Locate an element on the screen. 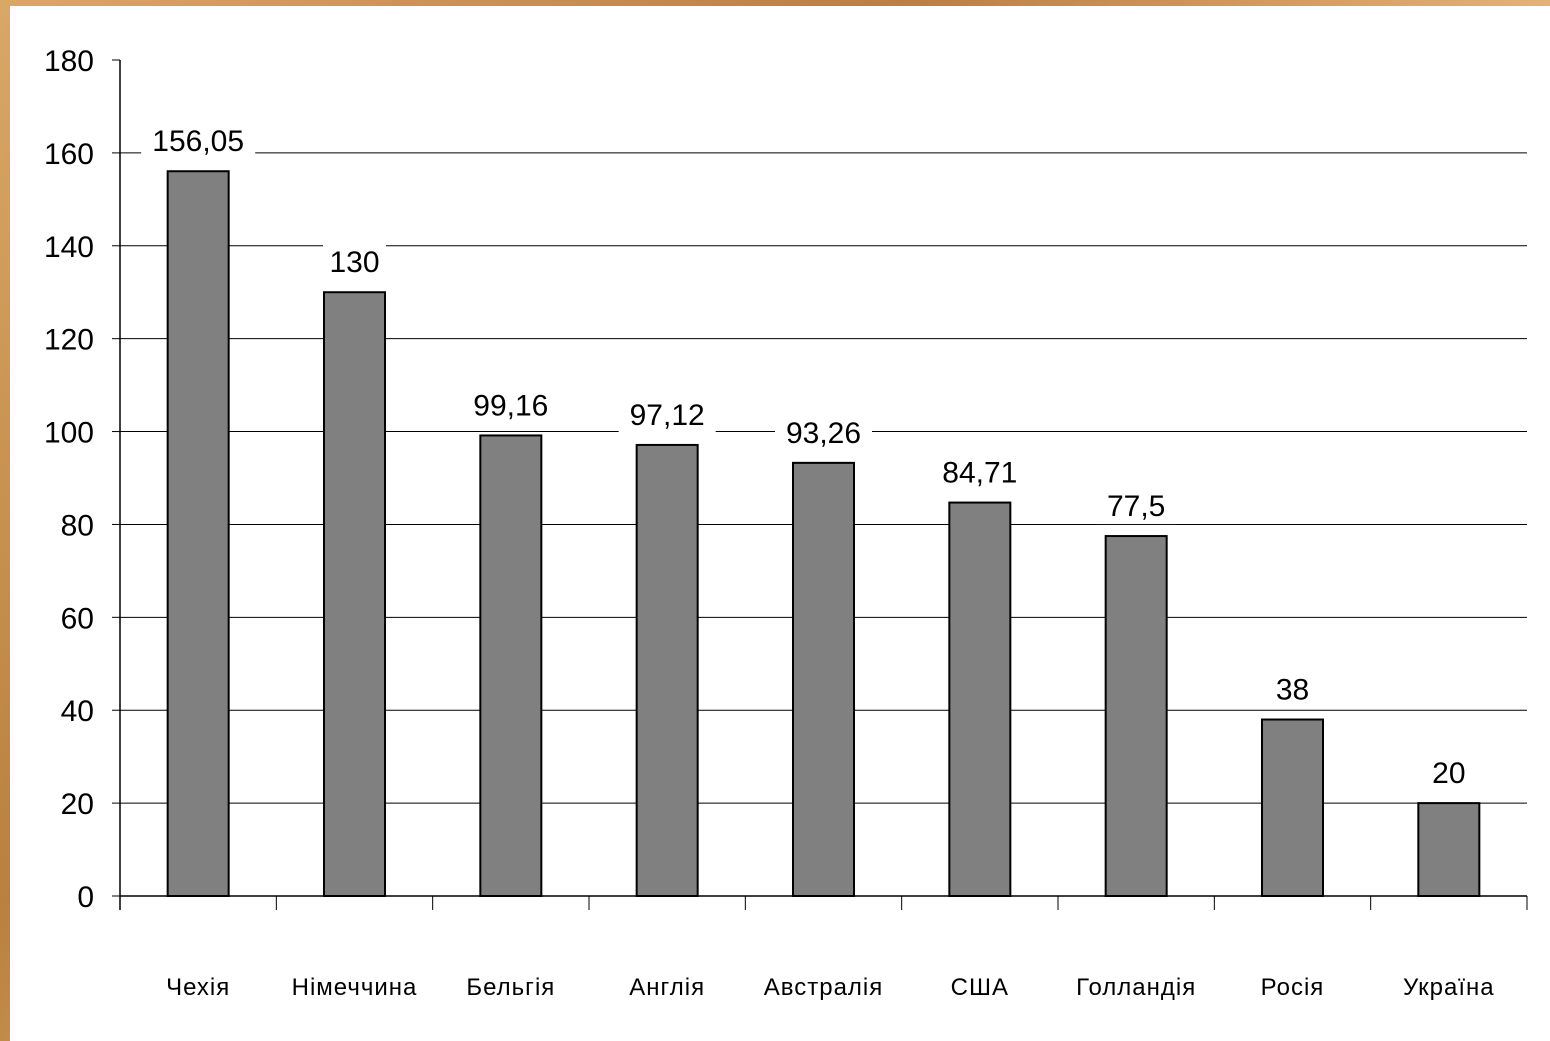 The image size is (1550, 1041). y-tick-label: 160 is located at coordinates (69, 154).